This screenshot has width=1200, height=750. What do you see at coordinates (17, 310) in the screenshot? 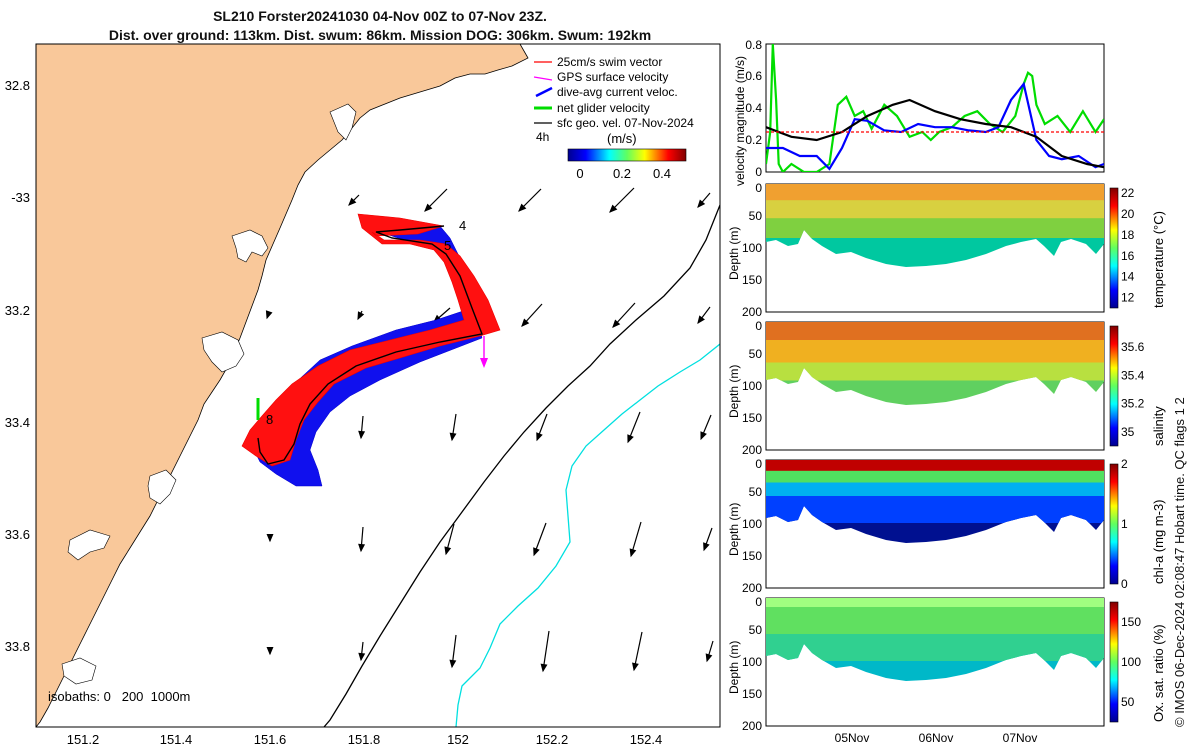
I see `lat-tick: 33.2` at bounding box center [17, 310].